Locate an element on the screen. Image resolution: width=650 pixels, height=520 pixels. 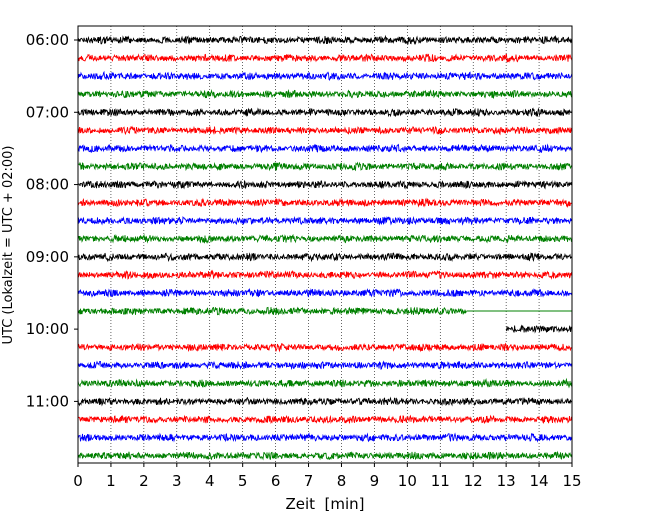
y-axis-label: UTC (Lokalzeit = UTC + 02:00) is located at coordinates (8, 245).